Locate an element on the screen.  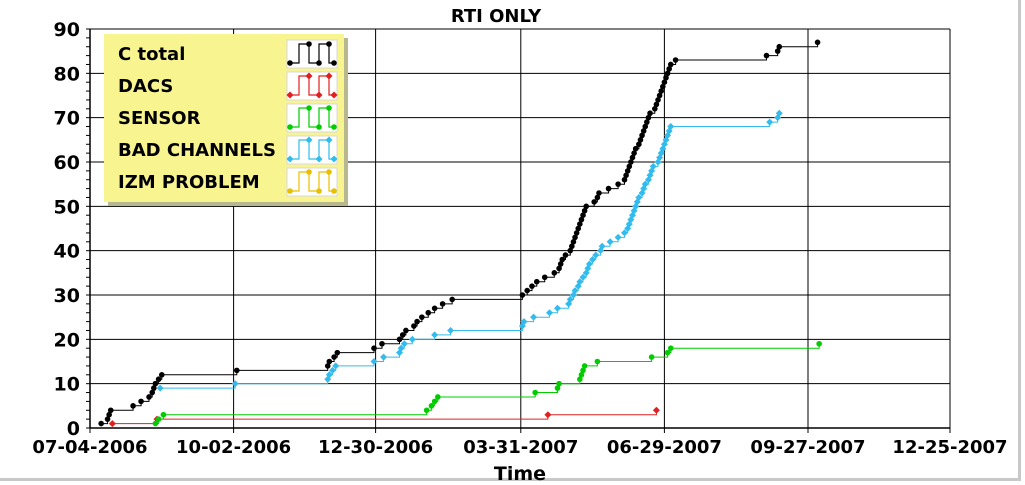
x-axis-label: Time is located at coordinates (520, 474).